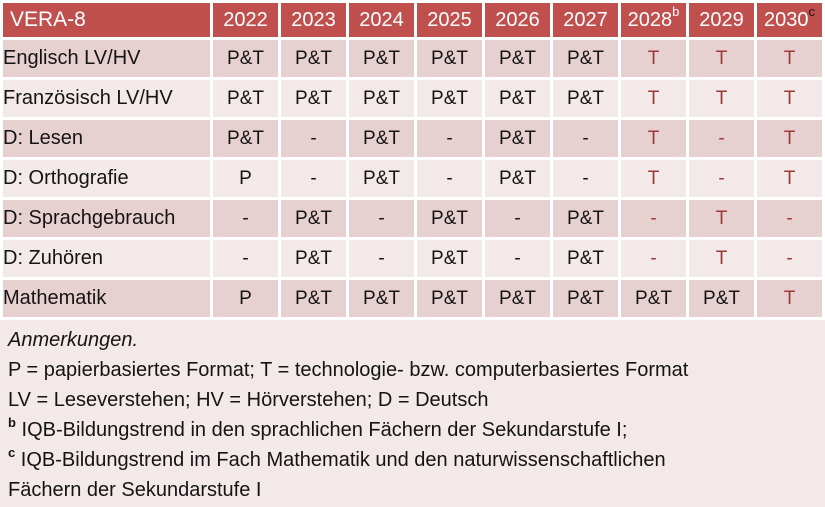  What do you see at coordinates (106, 258) in the screenshot?
I see `row-label: D: Zuhören` at bounding box center [106, 258].